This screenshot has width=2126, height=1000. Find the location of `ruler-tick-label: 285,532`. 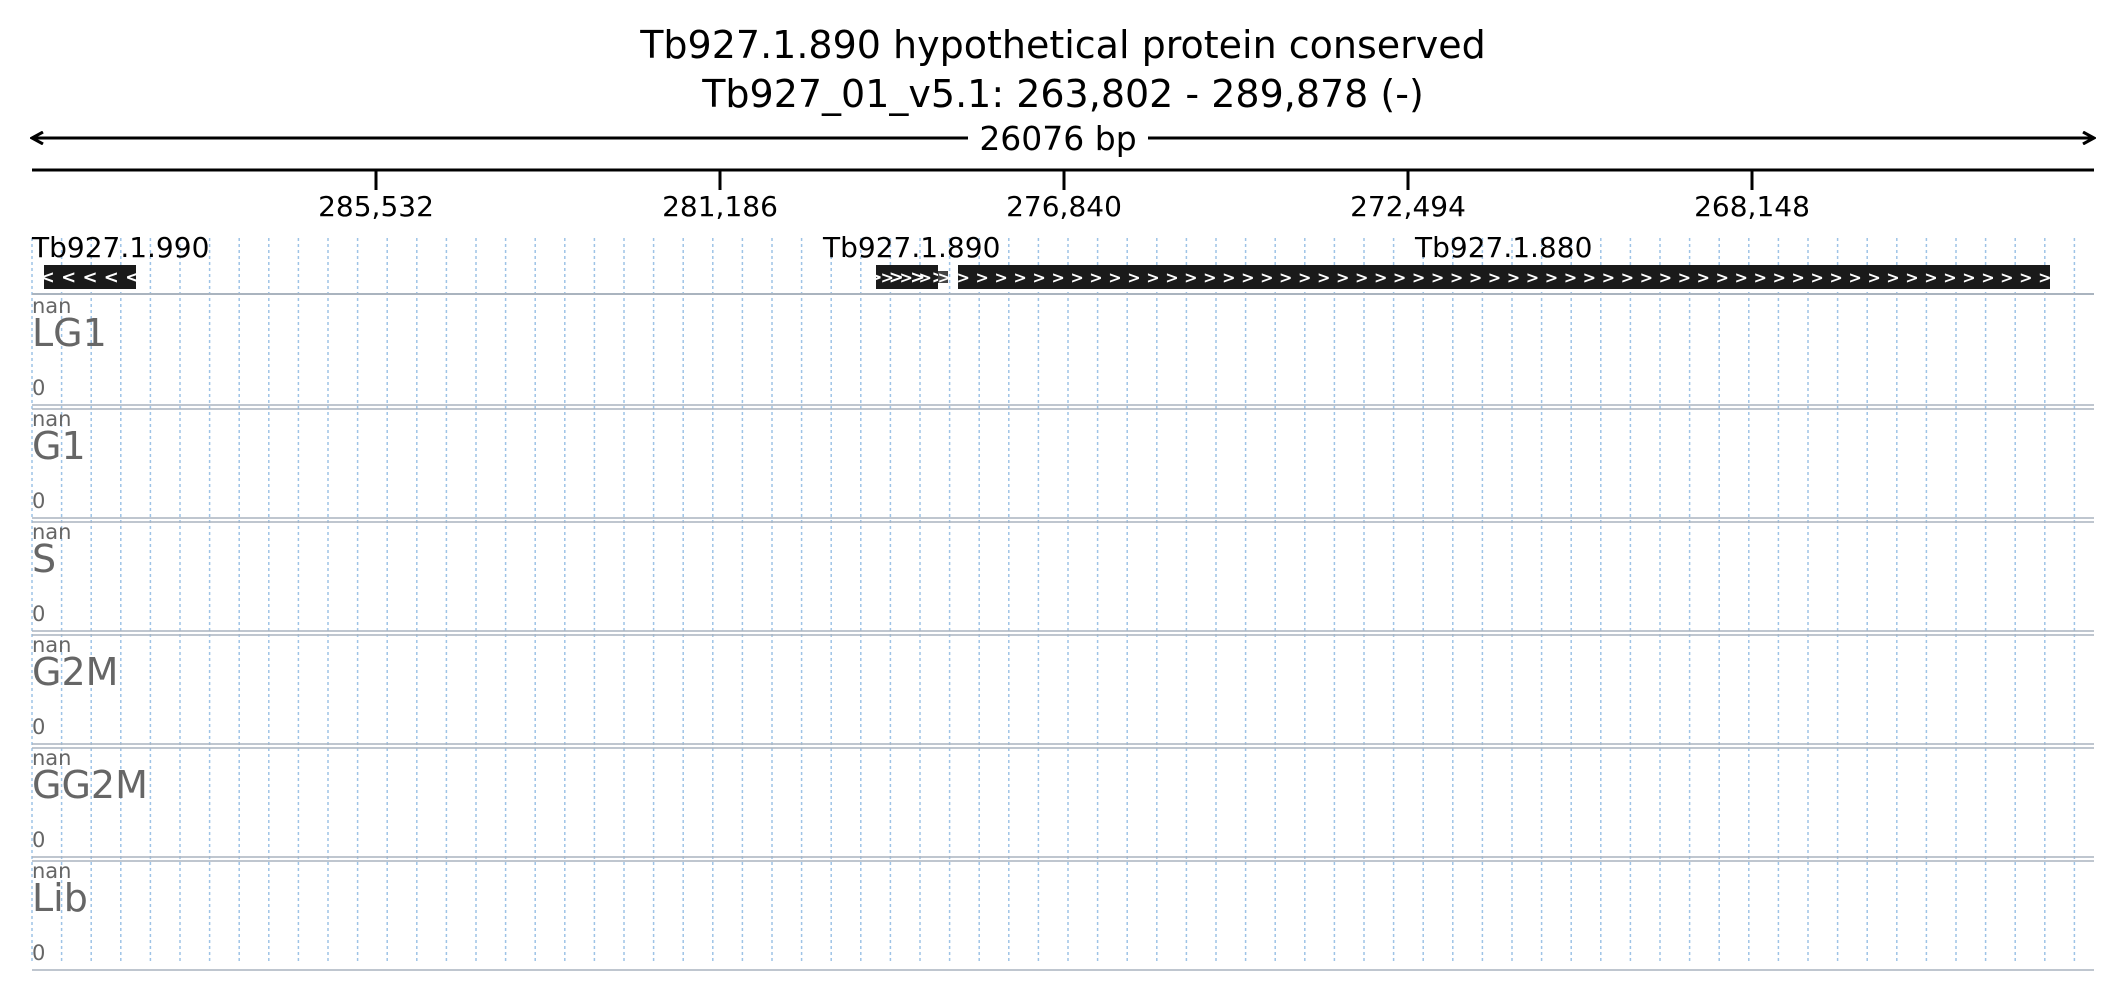

ruler-tick-label: 285,532 is located at coordinates (376, 206).